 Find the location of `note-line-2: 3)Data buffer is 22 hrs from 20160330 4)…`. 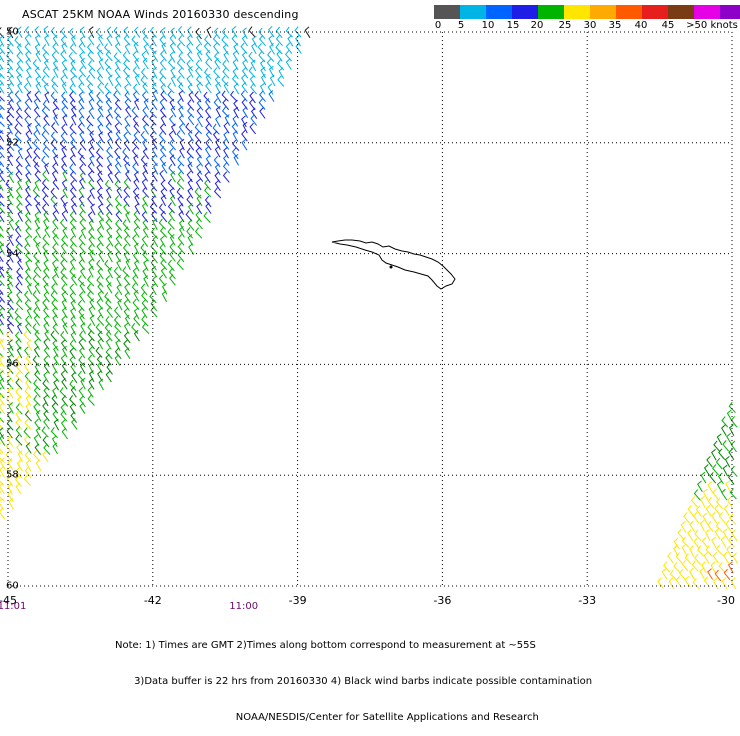

note-line-2: 3)Data buffer is 22 hrs from 20160330 4)… is located at coordinates (354, 681).